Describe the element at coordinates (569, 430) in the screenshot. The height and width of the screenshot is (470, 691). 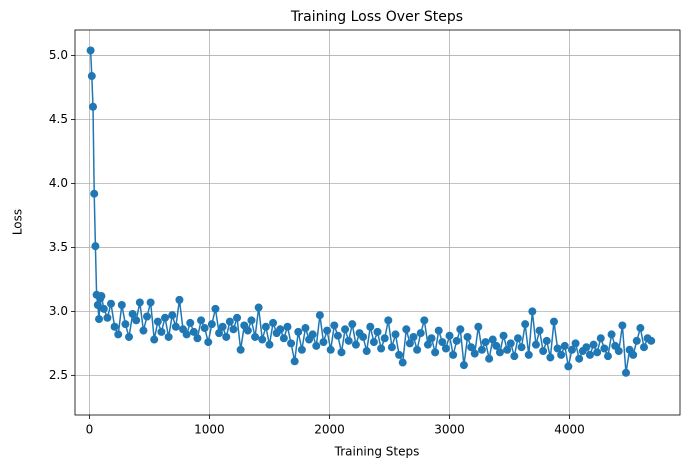
I see `x-tick-label: 4000` at that location.